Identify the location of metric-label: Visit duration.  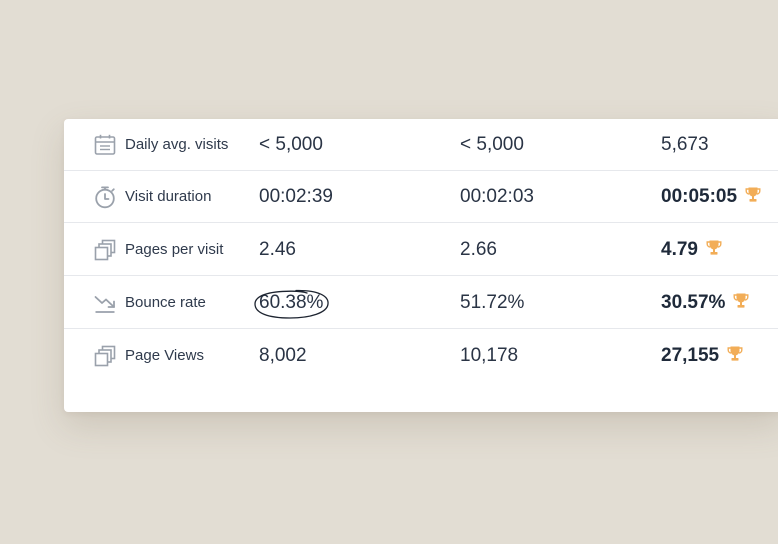
(168, 196).